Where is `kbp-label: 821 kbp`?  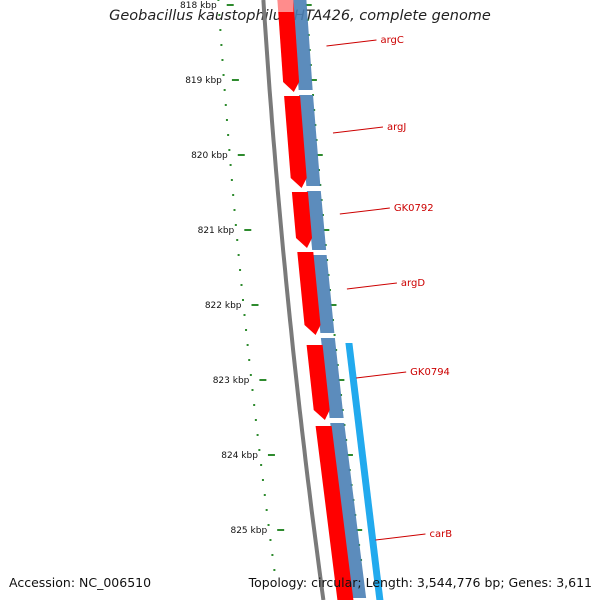 kbp-label: 821 kbp is located at coordinates (216, 231).